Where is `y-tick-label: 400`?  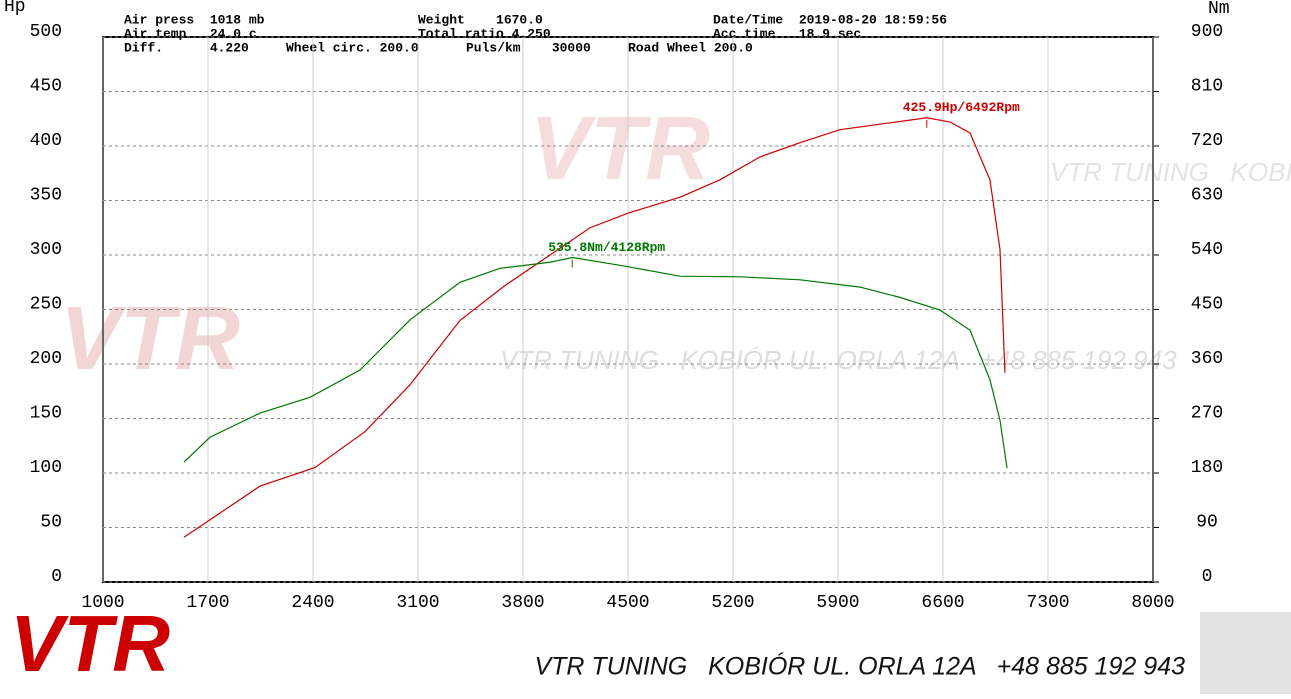
y-tick-label: 400 is located at coordinates (46, 141).